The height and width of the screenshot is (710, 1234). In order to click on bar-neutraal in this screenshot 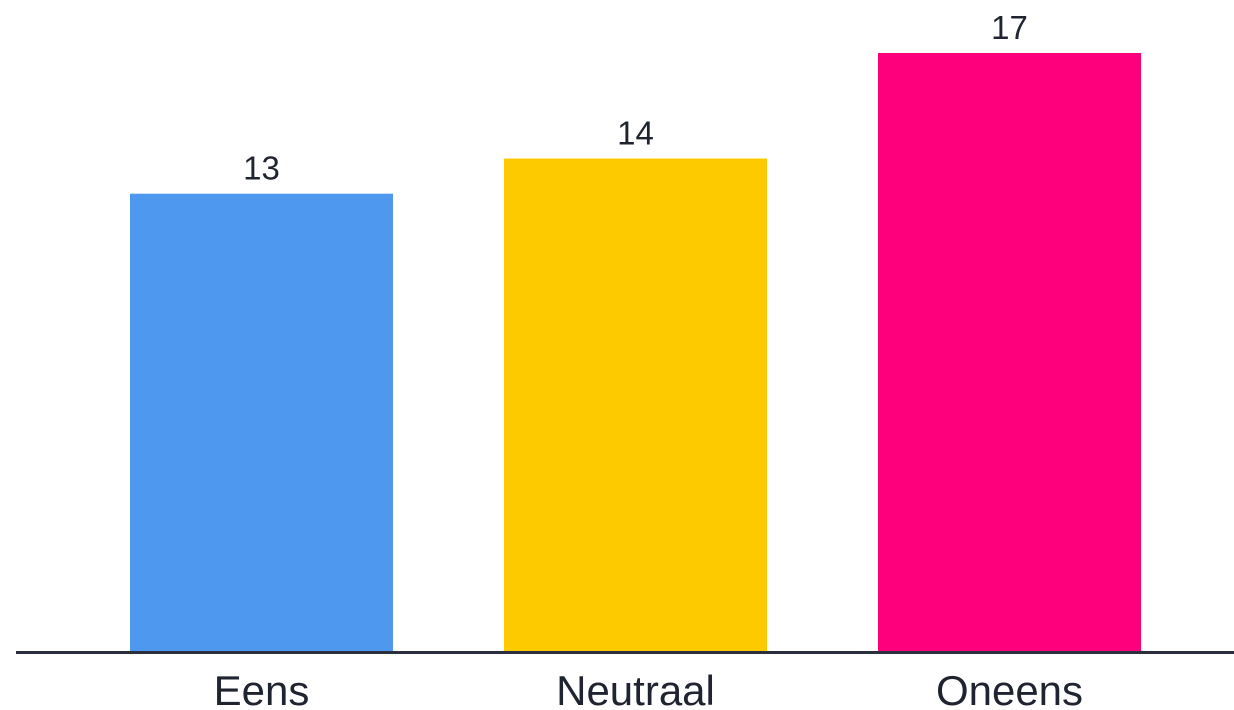, I will do `click(635, 404)`.